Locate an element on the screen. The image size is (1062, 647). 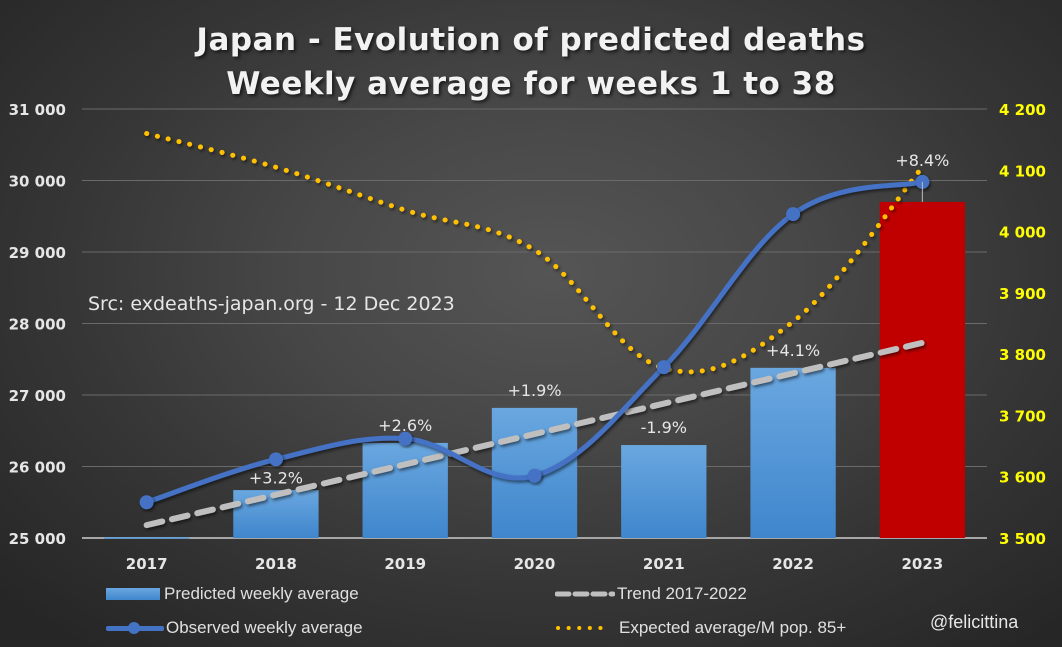
data-label: +1.9% is located at coordinates (534, 390).